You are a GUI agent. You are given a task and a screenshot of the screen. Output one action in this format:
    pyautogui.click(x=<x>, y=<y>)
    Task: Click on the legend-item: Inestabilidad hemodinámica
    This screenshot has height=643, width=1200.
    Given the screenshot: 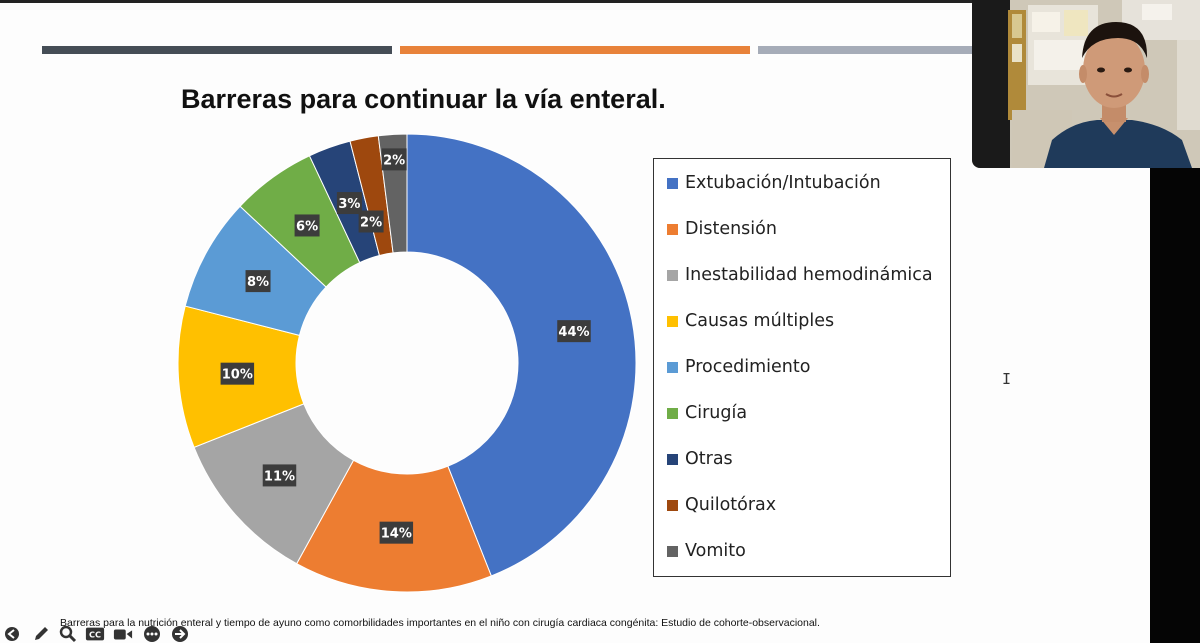 What is the action you would take?
    pyautogui.click(x=800, y=275)
    